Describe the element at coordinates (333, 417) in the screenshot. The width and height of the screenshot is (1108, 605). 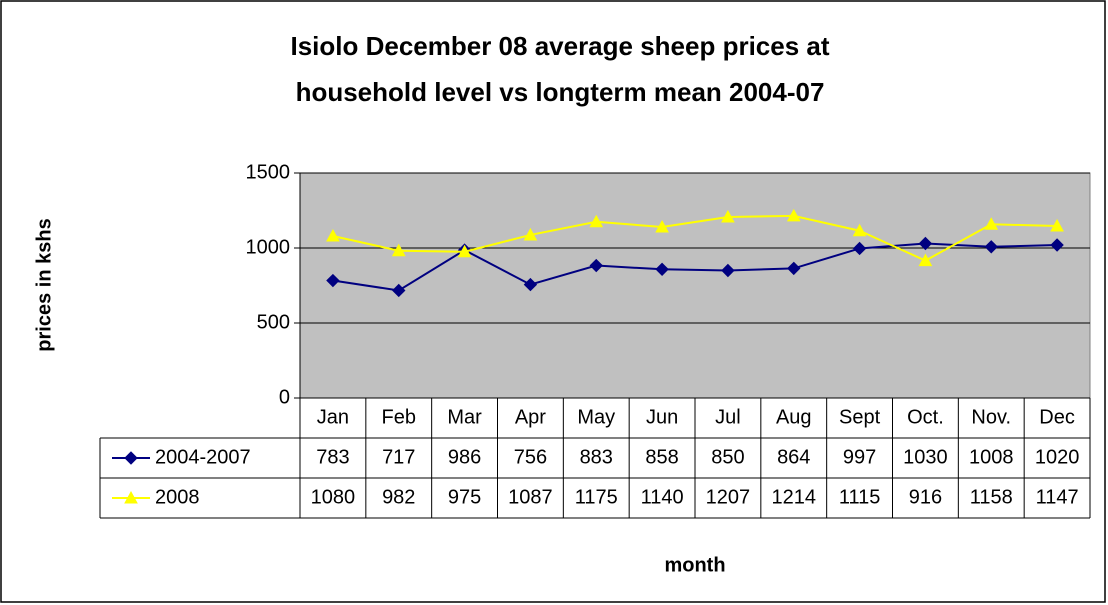
I see `x-tick-label: Jan` at that location.